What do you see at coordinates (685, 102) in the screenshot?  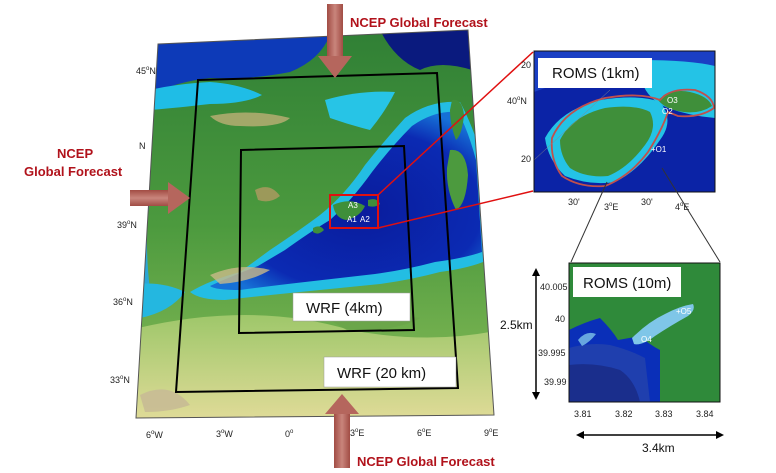 I see `inset1-menorca` at bounding box center [685, 102].